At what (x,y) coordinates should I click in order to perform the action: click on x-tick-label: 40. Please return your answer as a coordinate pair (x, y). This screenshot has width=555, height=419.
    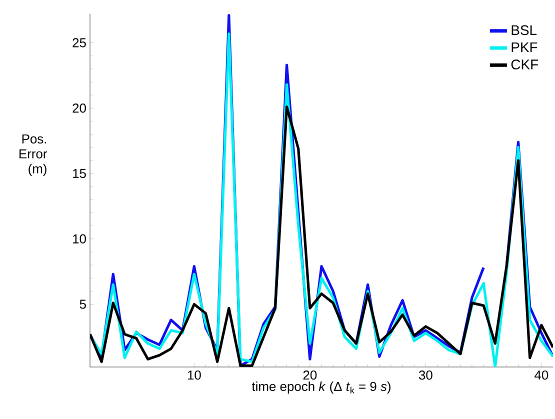
    Looking at the image, I should click on (541, 375).